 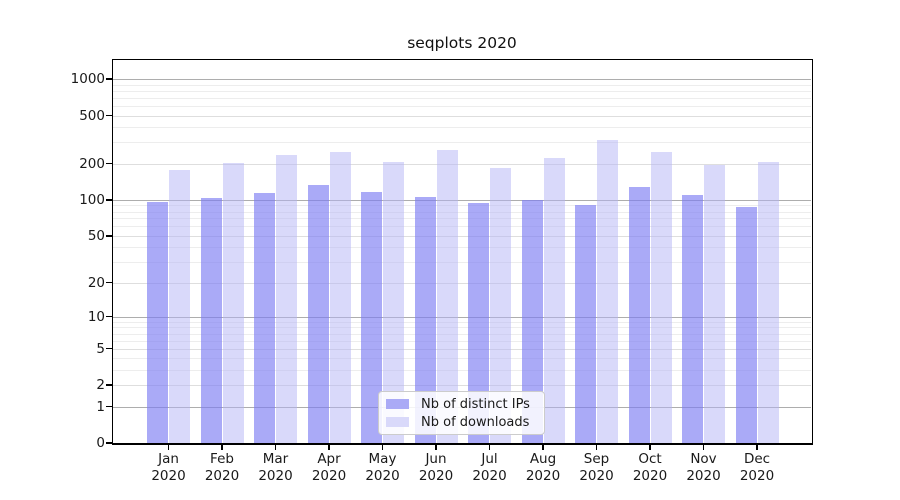 What do you see at coordinates (340, 297) in the screenshot?
I see `bar-downloads-apr` at bounding box center [340, 297].